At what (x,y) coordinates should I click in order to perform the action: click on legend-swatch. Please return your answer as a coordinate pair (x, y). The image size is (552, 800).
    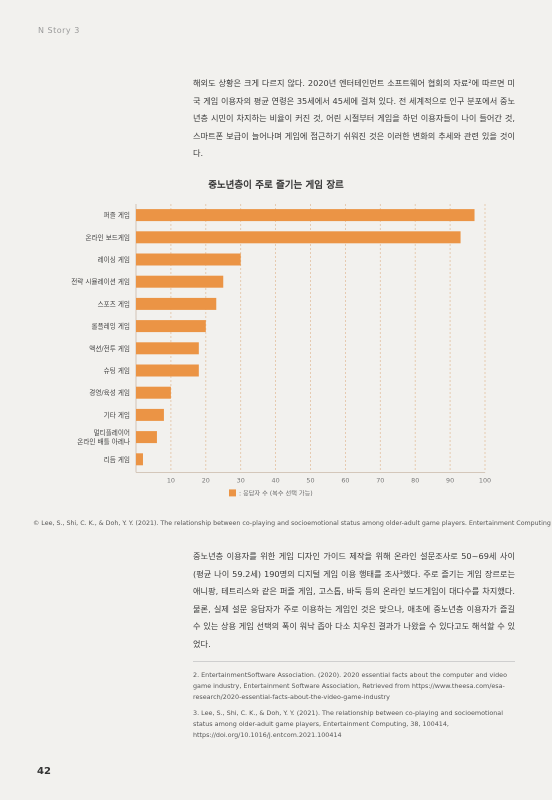
    Looking at the image, I should click on (232, 493).